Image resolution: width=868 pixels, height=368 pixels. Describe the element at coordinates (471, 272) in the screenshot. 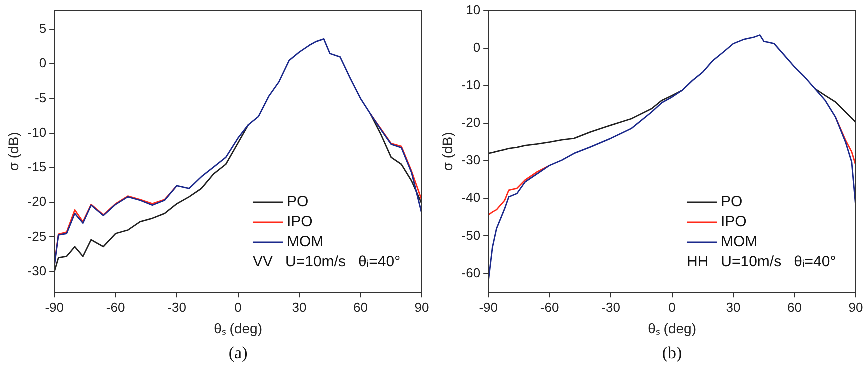

I see `y-tick-label: -60` at that location.